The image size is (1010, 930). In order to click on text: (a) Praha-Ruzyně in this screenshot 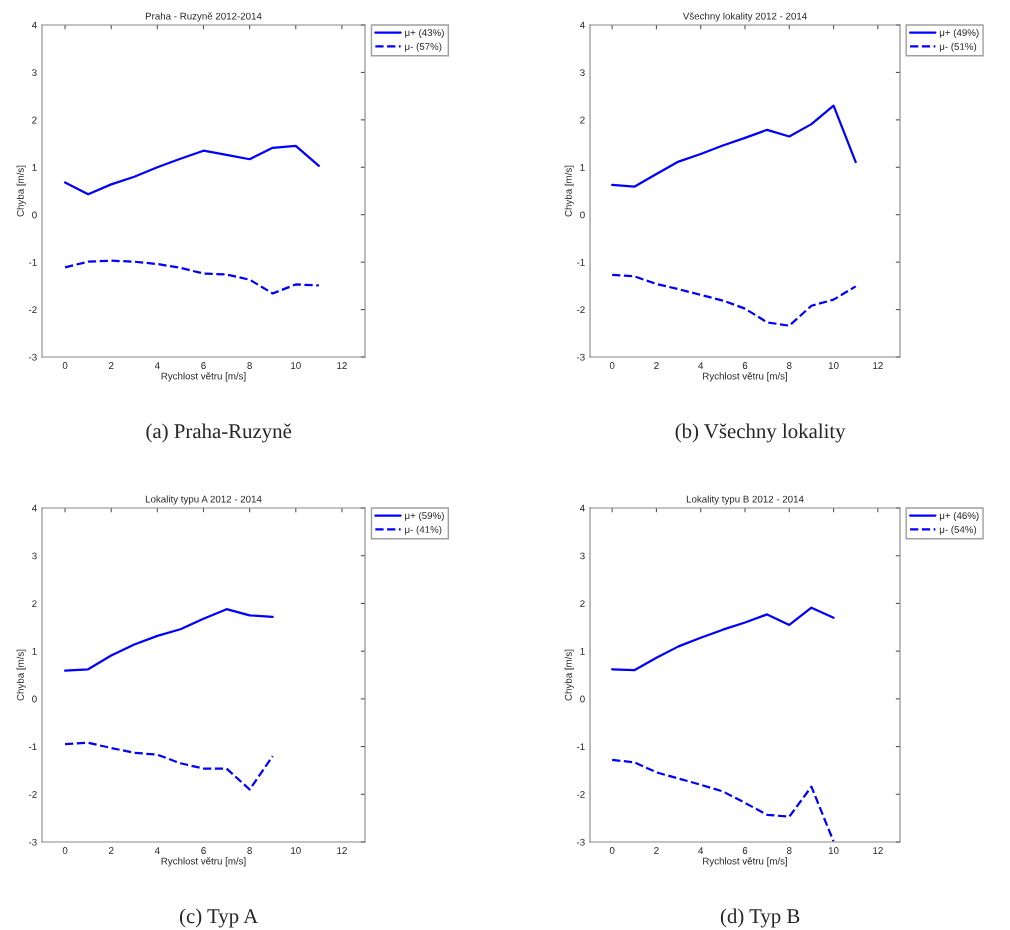, I will do `click(219, 433)`.